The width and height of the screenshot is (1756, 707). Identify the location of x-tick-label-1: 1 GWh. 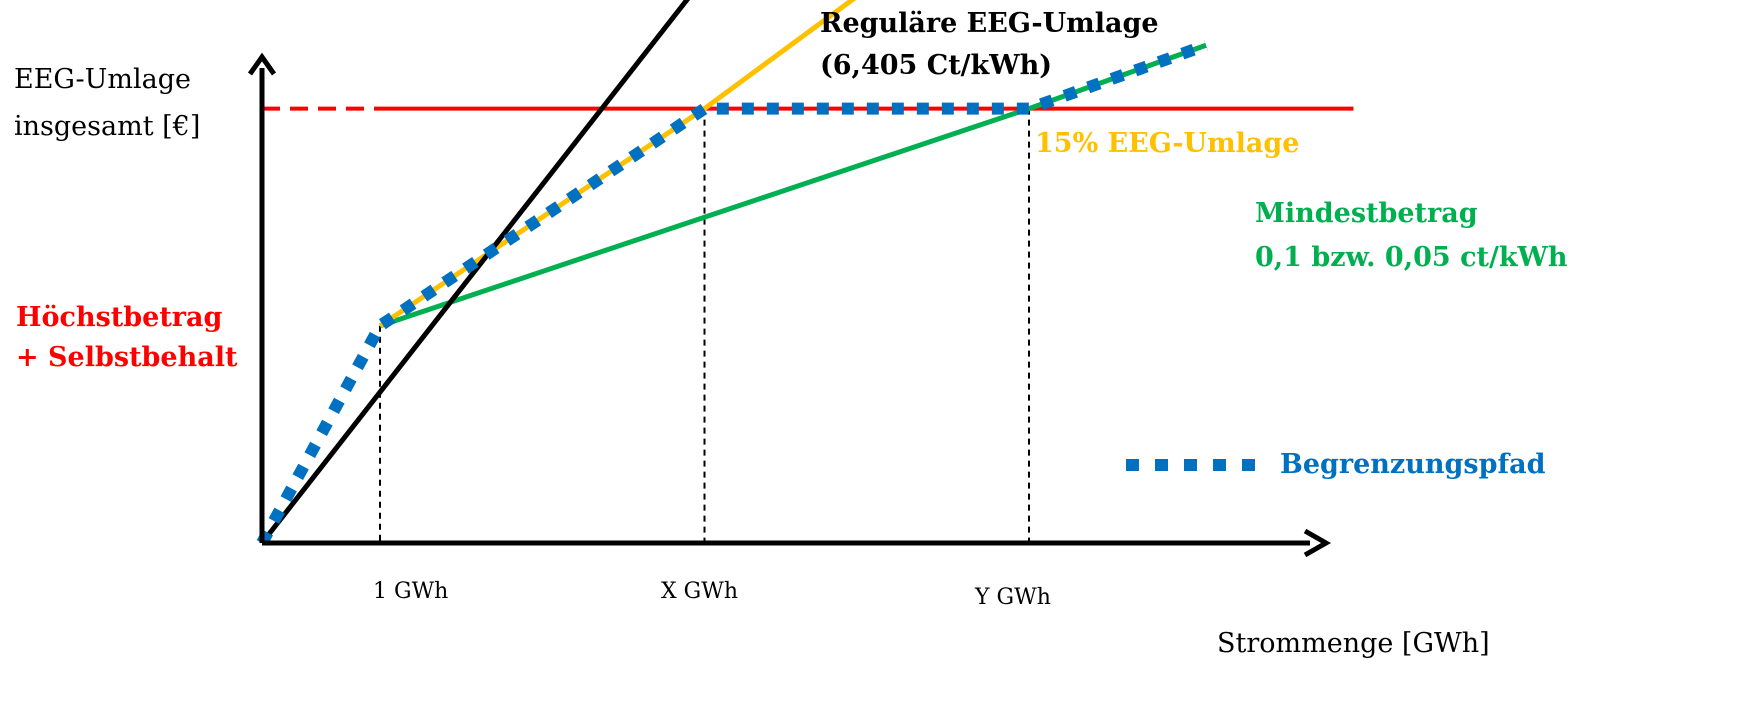
(410, 591).